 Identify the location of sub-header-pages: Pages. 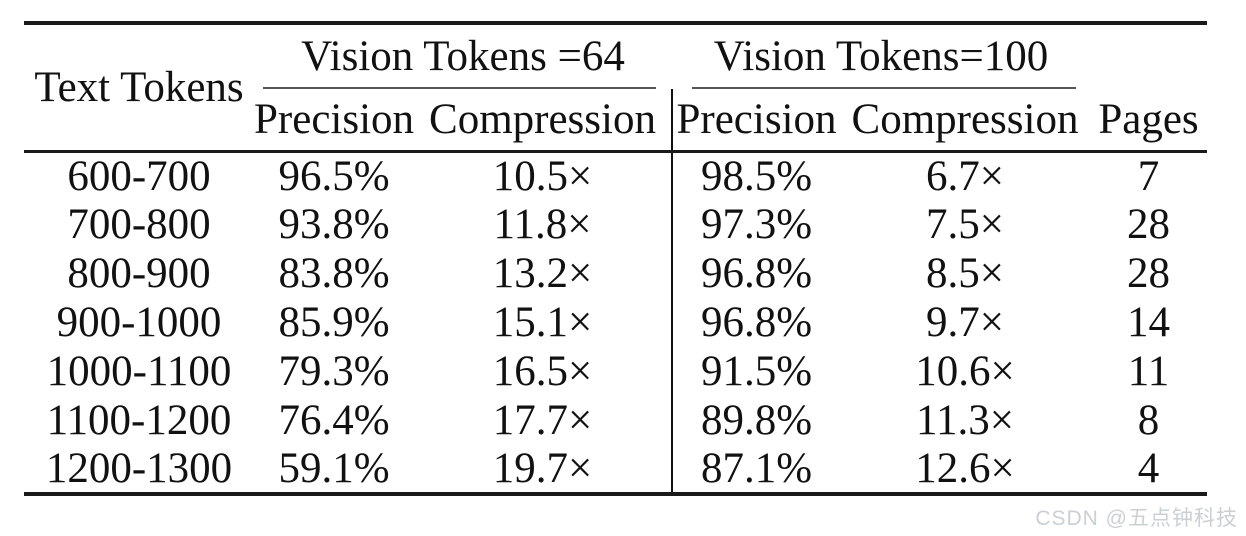
(1148, 121).